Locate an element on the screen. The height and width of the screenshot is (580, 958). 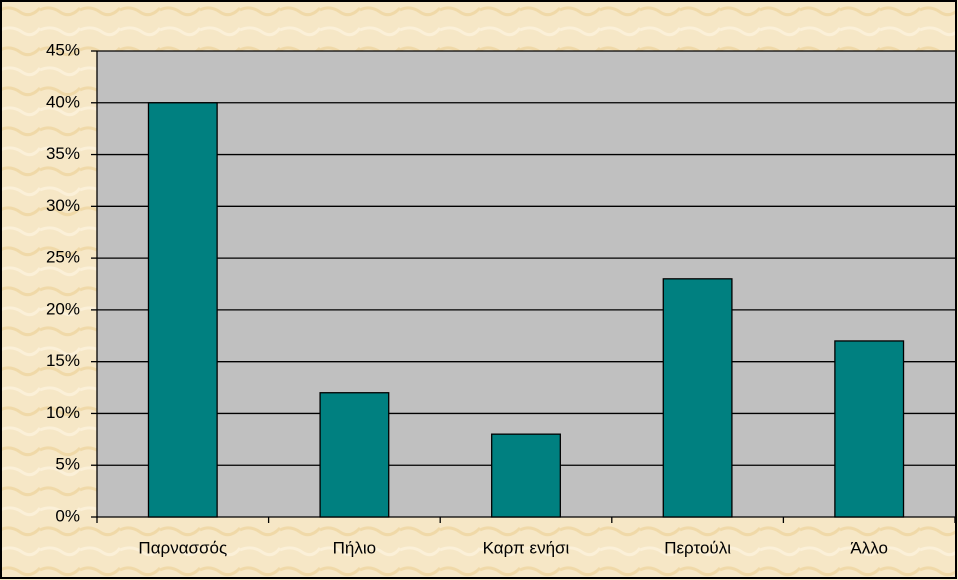
y-tick-label: 40% is located at coordinates (63, 101).